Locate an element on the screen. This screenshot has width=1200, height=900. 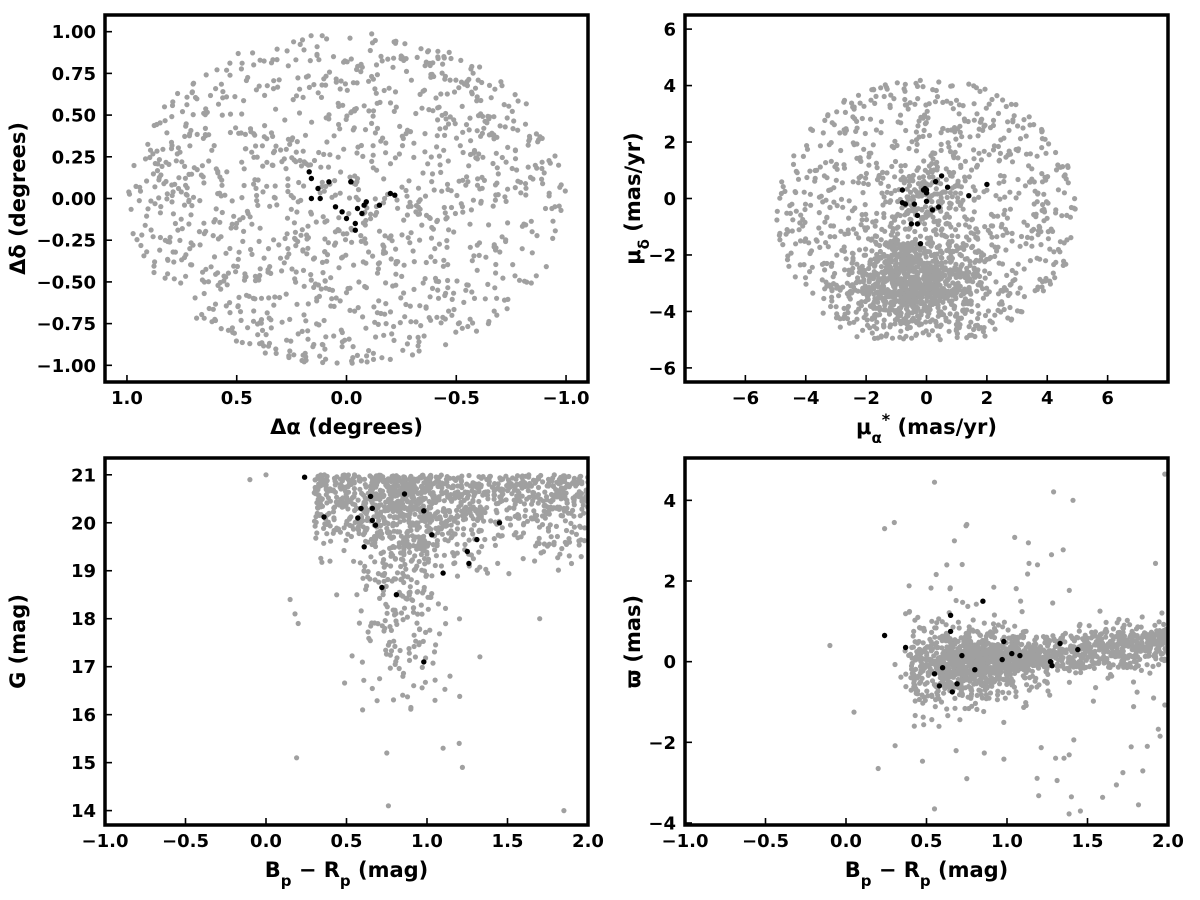
x-tick-label: 0.0 is located at coordinates (347, 398).